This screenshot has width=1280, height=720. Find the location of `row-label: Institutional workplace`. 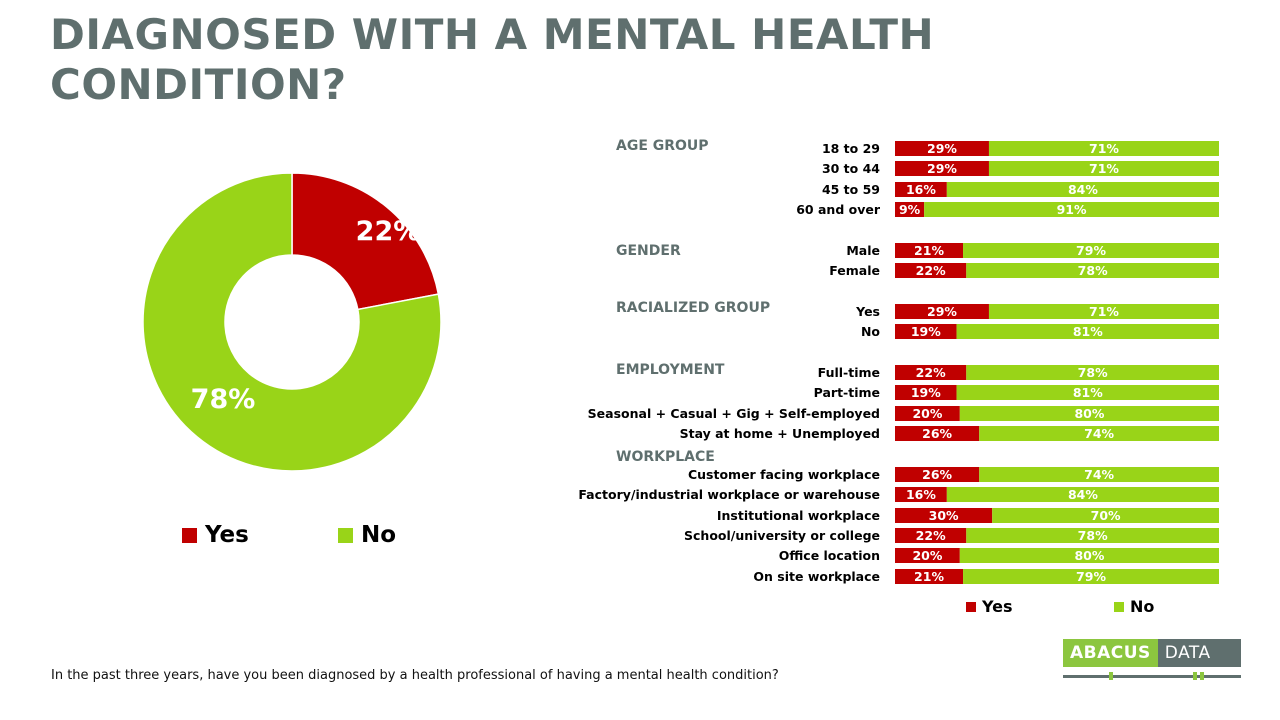

row-label: Institutional workplace is located at coordinates (798, 515).